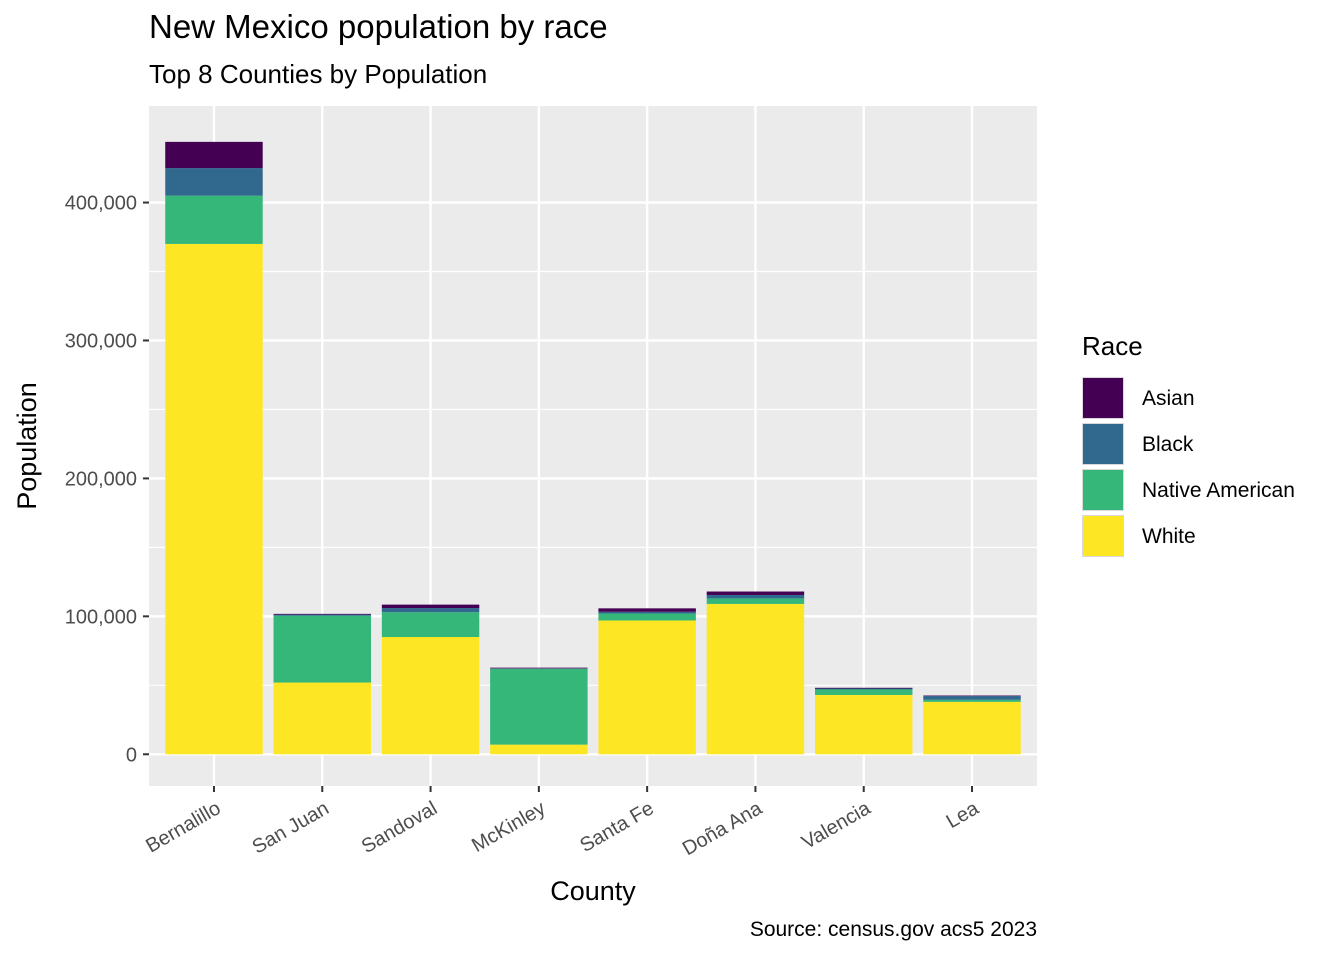  I want to click on legend-title: Race, so click(1112, 346).